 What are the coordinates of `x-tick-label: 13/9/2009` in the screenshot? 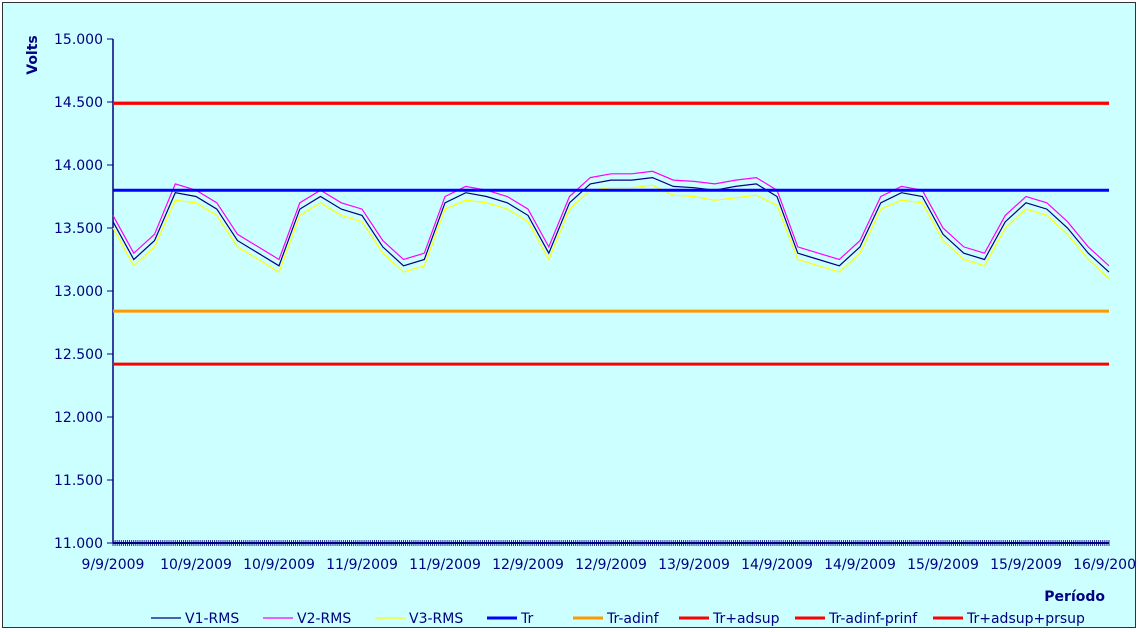 It's located at (694, 565).